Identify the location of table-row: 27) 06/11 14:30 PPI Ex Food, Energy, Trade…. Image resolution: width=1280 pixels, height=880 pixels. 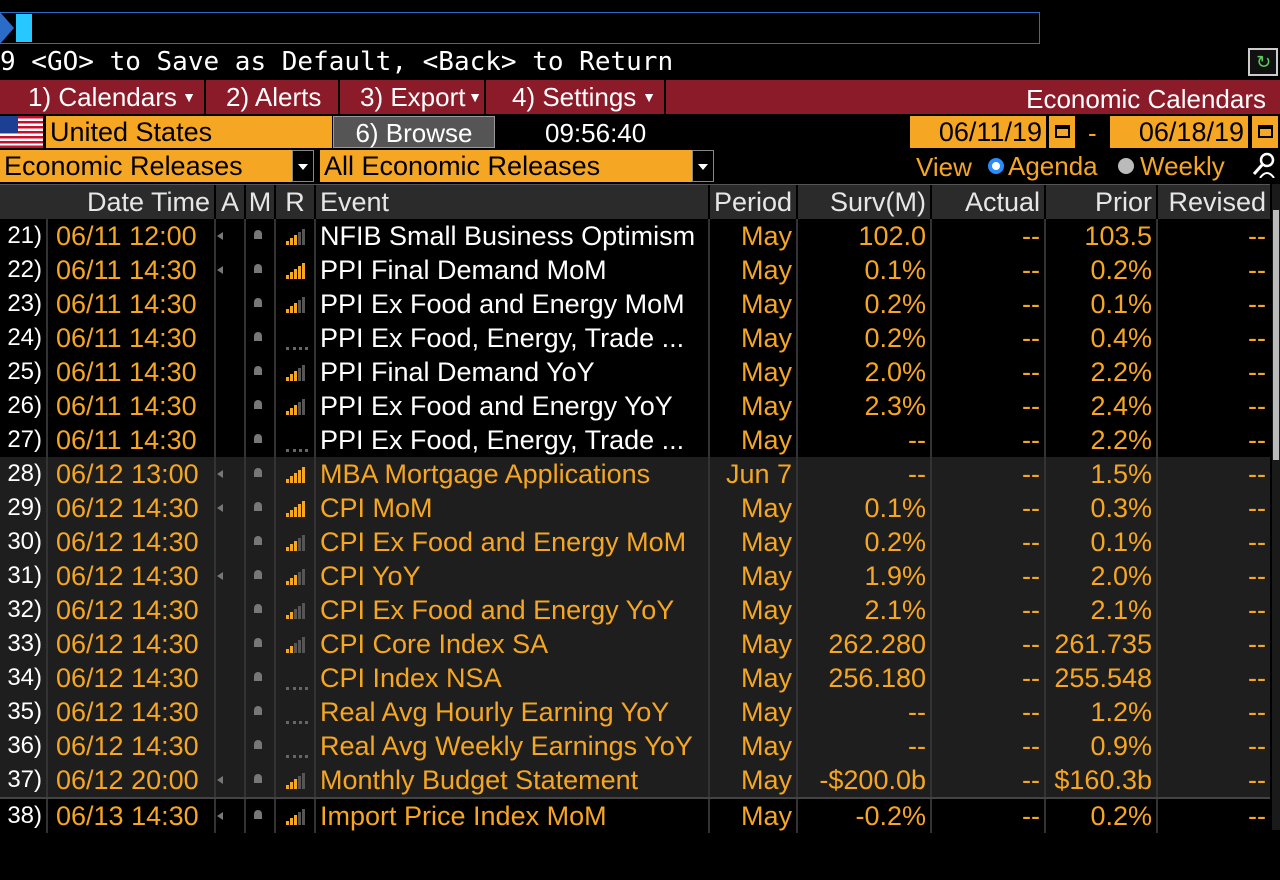
(635, 440).